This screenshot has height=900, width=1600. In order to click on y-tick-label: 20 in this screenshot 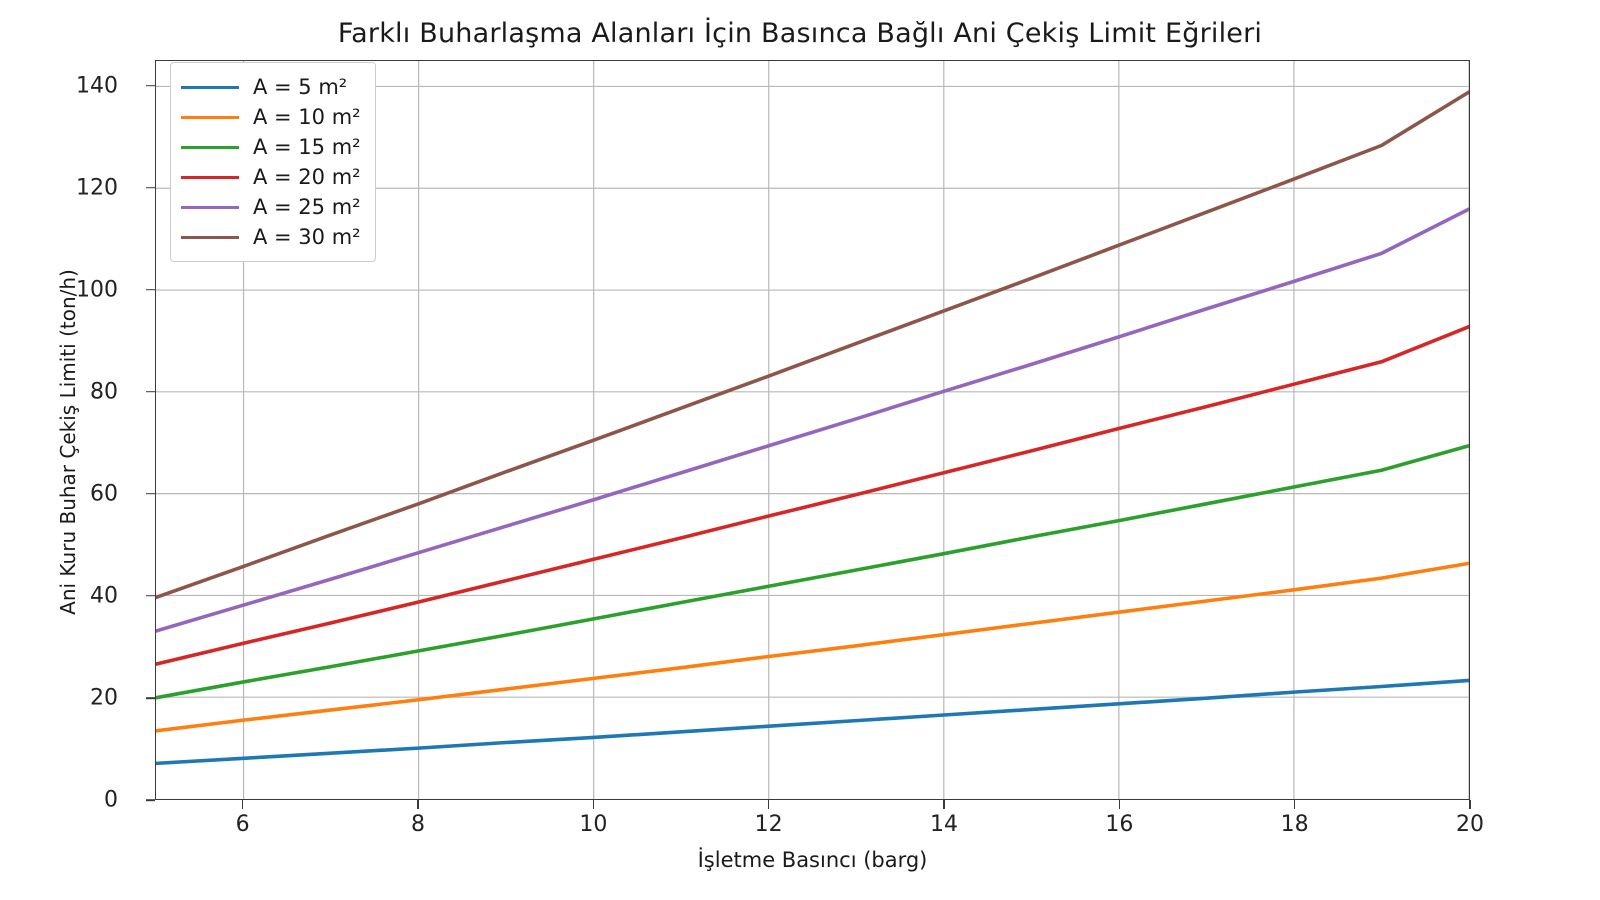, I will do `click(104, 698)`.